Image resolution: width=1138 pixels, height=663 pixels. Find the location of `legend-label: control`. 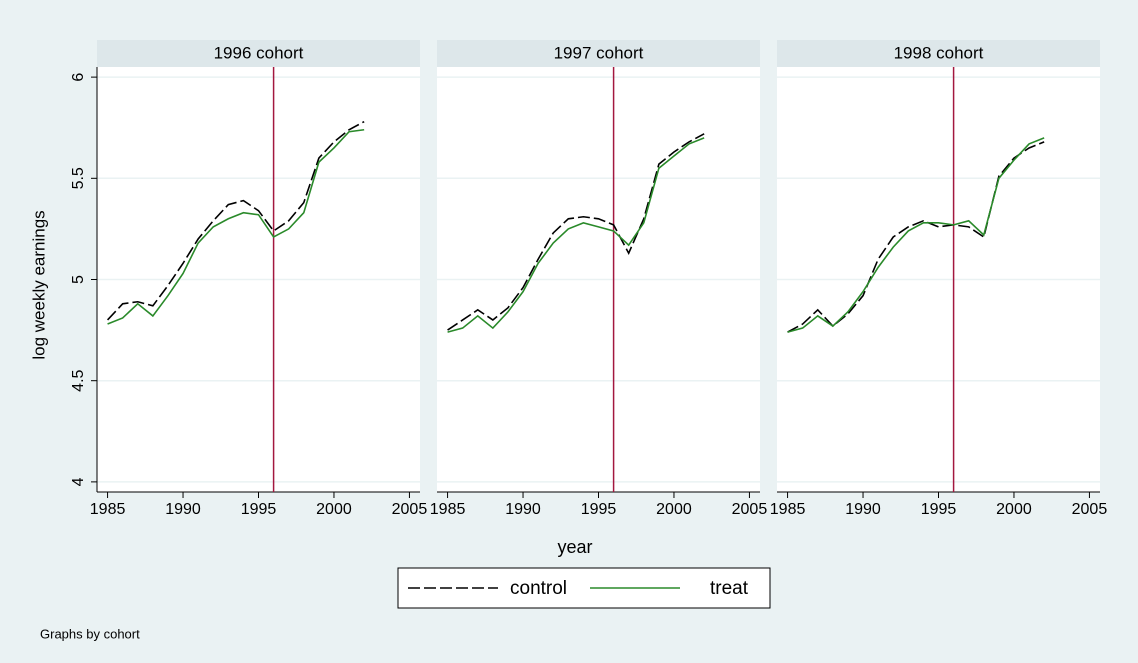

legend-label: control is located at coordinates (538, 588).